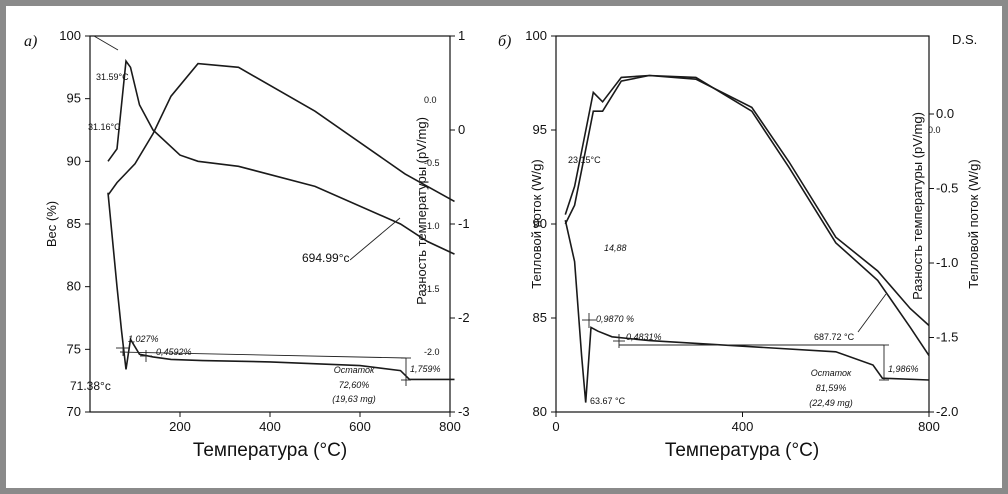  What do you see at coordinates (464, 223) in the screenshot?
I see `y2-tick-label: -1` at bounding box center [464, 223].